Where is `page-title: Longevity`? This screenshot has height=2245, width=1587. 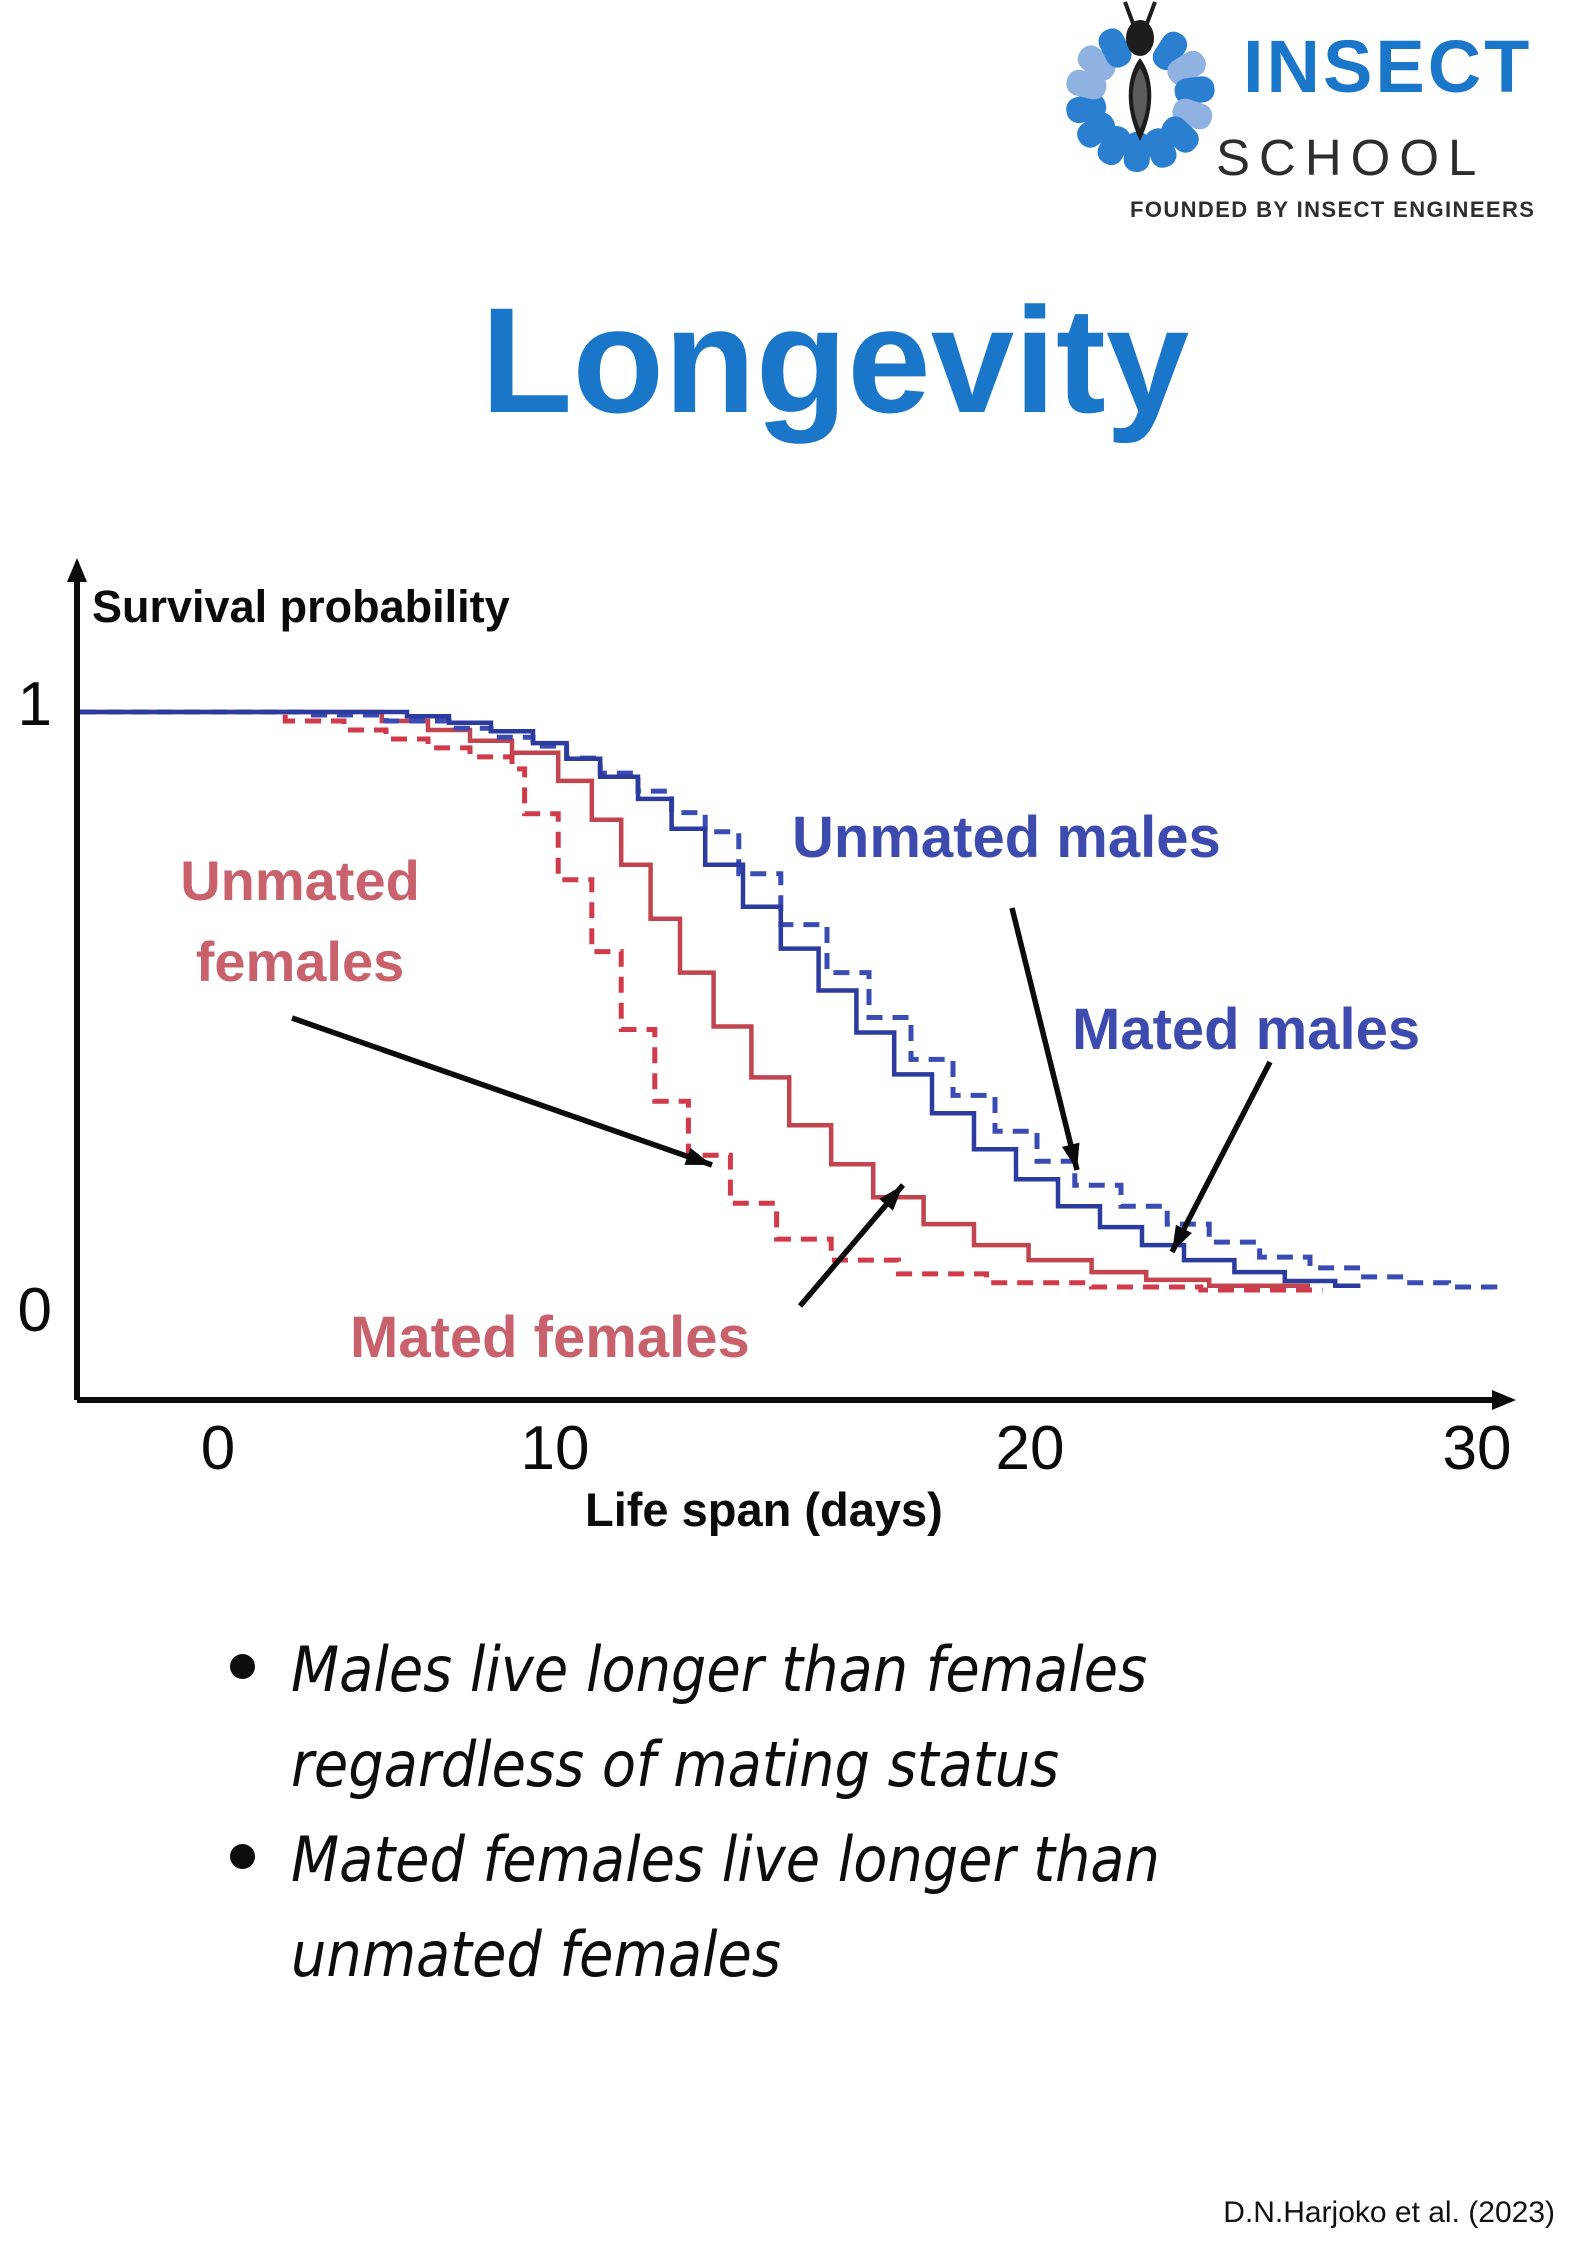
page-title: Longevity is located at coordinates (835, 360).